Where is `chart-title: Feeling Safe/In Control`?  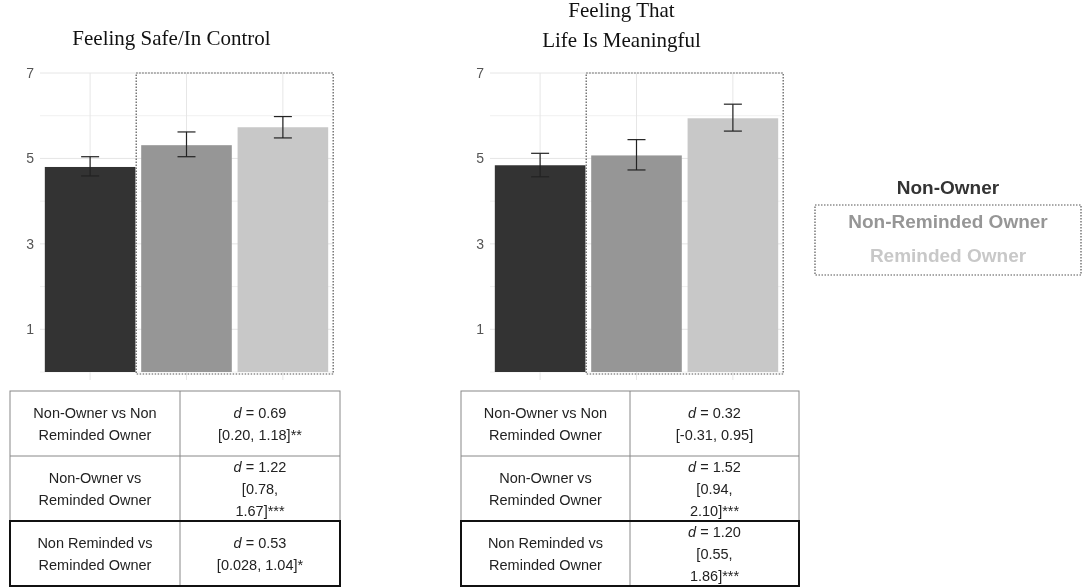 chart-title: Feeling Safe/In Control is located at coordinates (171, 38).